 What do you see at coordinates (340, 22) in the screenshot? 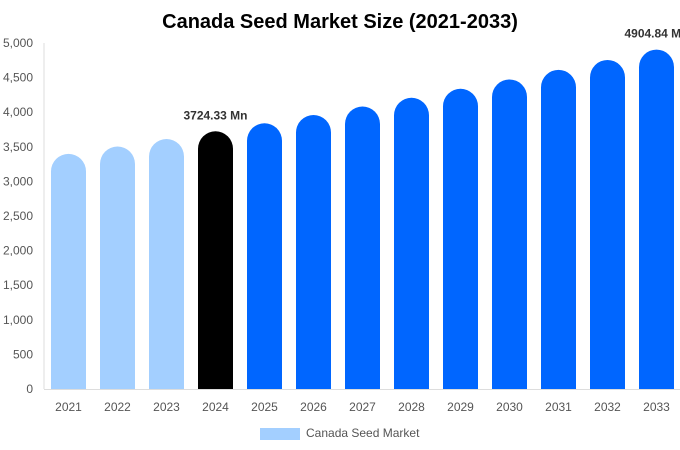
I see `chart-title: Canada Seed Market Size (2021-2033)` at bounding box center [340, 22].